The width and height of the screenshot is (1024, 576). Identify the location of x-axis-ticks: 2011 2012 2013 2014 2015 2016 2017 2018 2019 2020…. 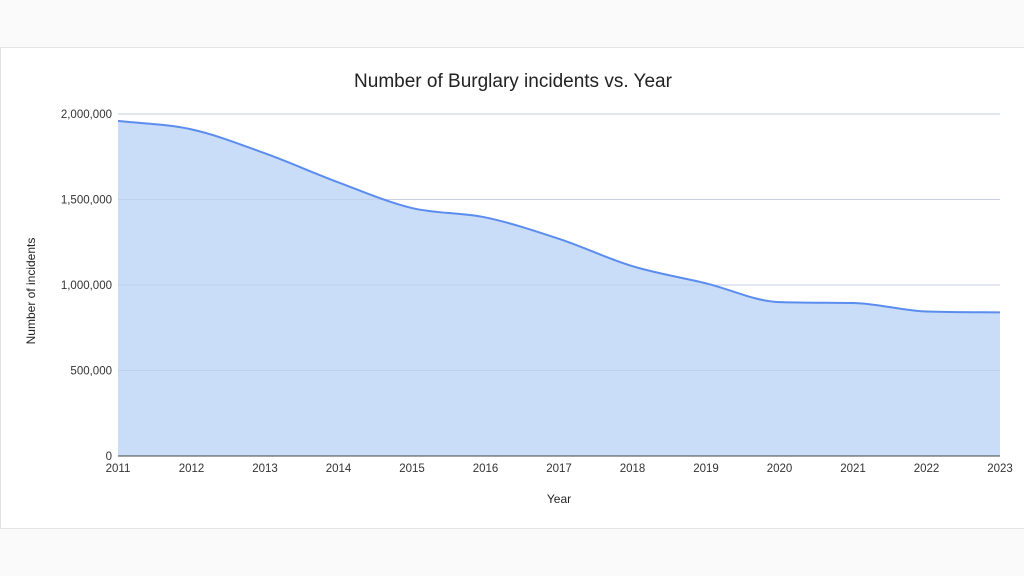
(559, 469).